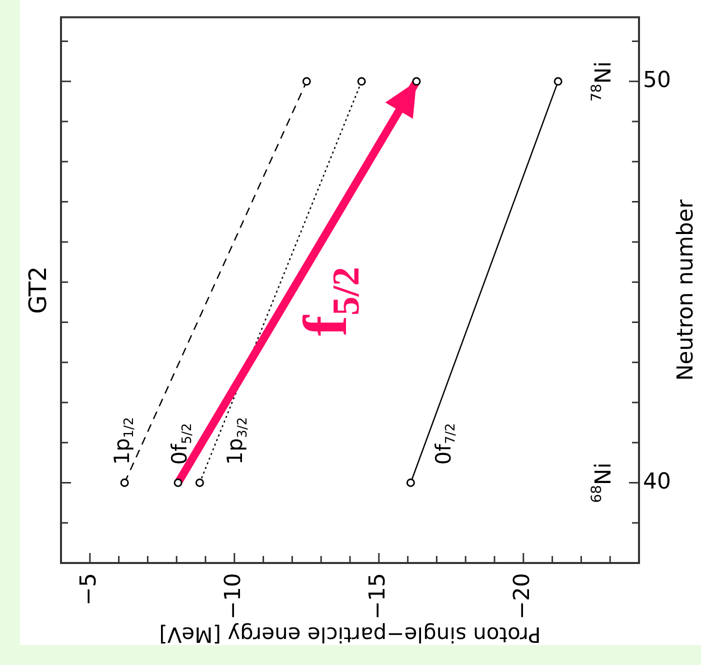 The image size is (701, 665). I want to click on y-tick-label: 40, so click(657, 481).